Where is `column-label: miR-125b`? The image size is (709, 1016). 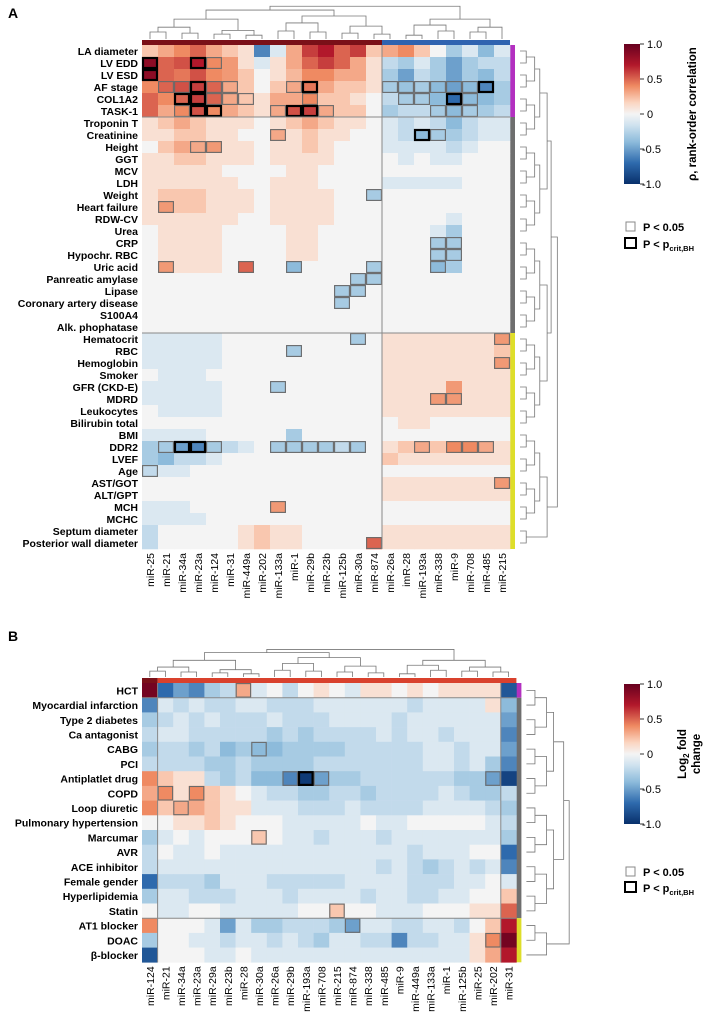
column-label: miR-125b is located at coordinates (463, 989).